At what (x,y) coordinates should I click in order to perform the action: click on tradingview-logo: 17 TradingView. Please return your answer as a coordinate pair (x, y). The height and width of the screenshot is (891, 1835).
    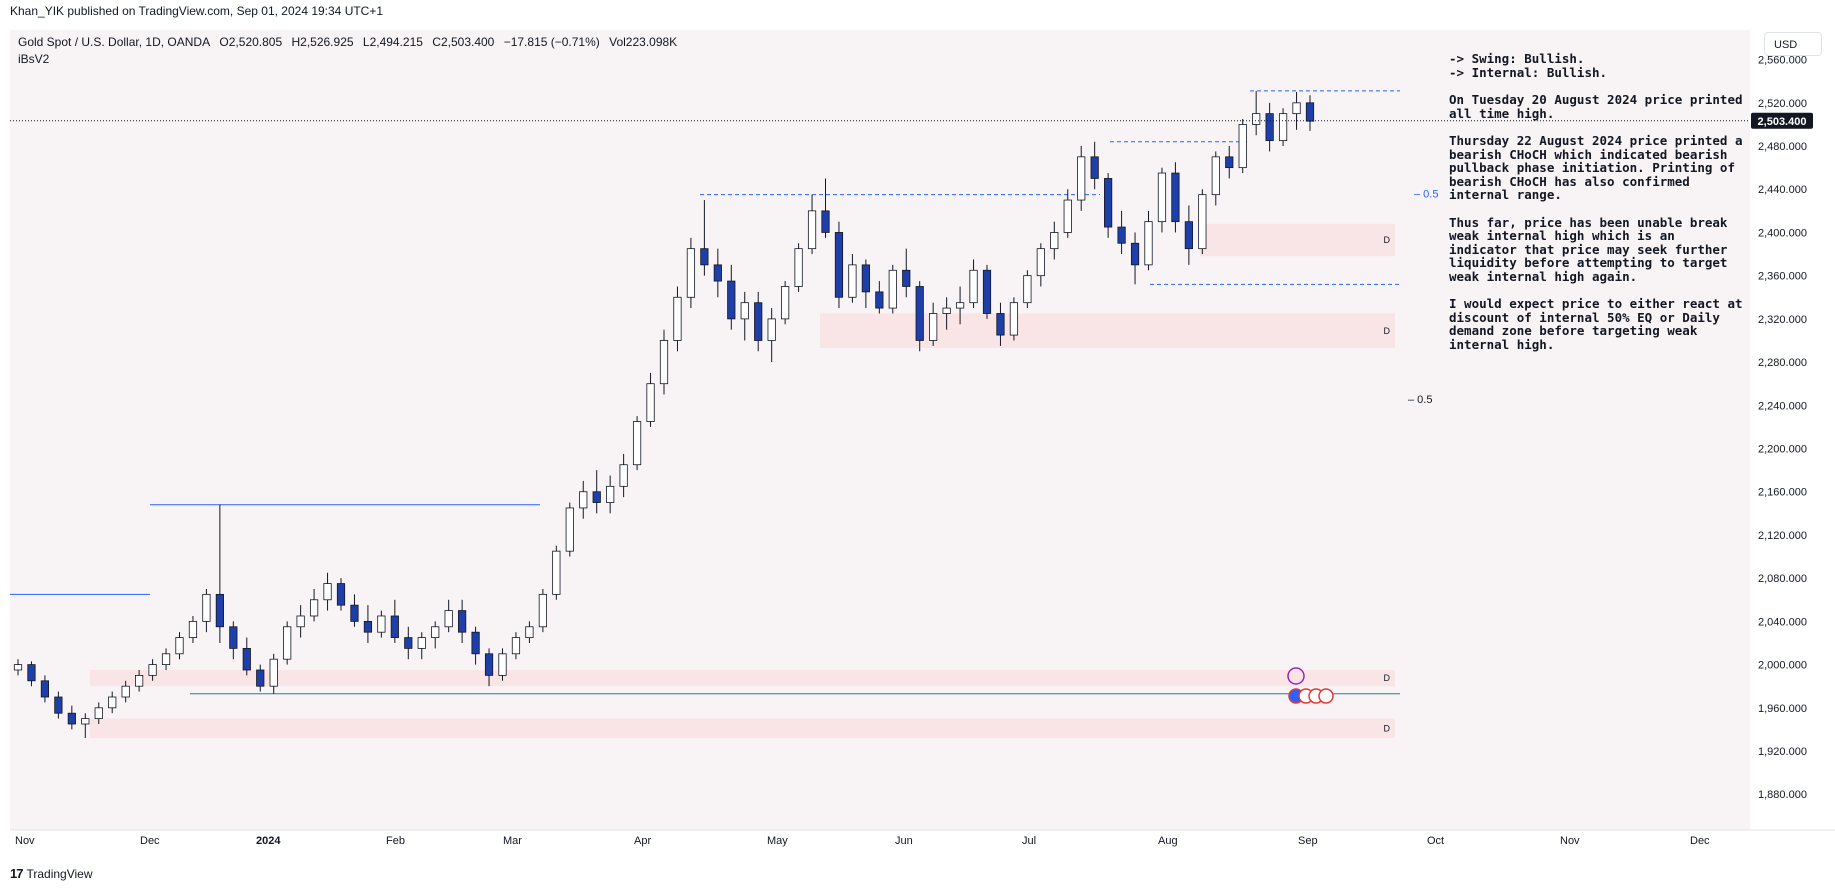
    Looking at the image, I should click on (51, 873).